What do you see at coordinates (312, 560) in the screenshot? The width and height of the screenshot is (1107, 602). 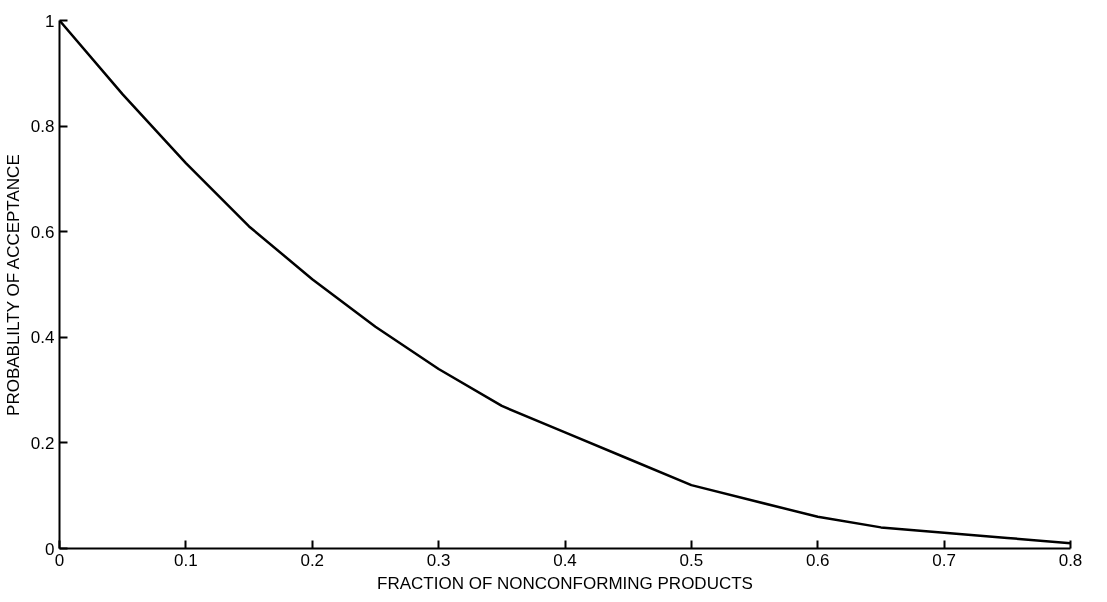 I see `x-tick-label: 0.2` at bounding box center [312, 560].